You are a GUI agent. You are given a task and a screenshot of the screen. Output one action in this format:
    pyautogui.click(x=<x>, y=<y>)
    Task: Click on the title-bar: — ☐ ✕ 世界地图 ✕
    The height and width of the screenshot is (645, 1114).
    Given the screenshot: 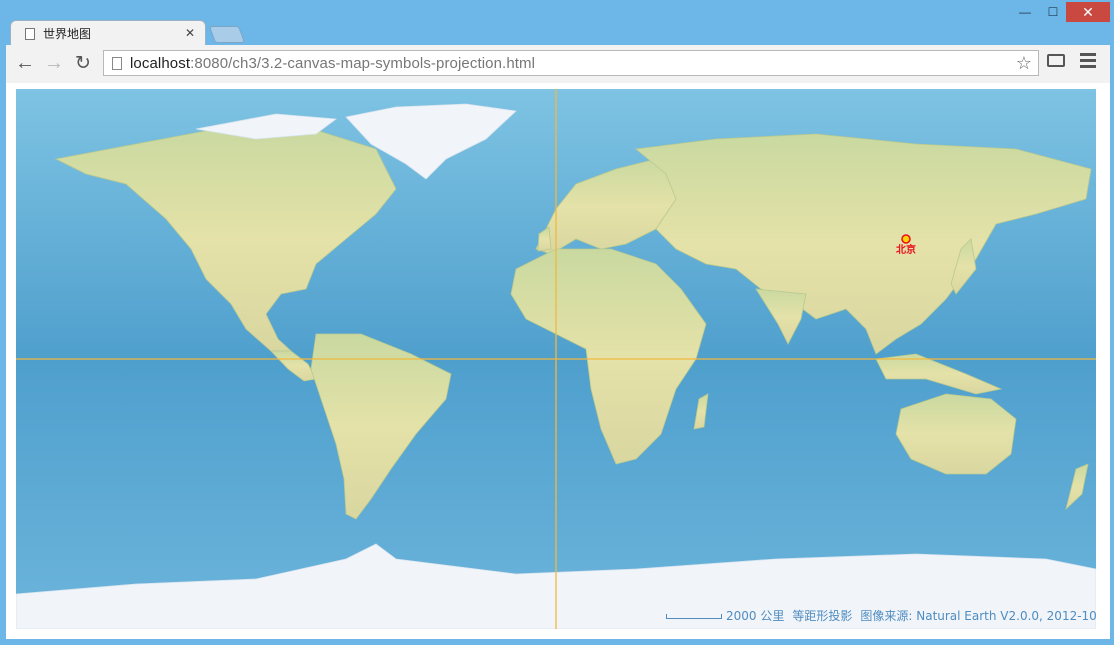 What is the action you would take?
    pyautogui.click(x=557, y=23)
    